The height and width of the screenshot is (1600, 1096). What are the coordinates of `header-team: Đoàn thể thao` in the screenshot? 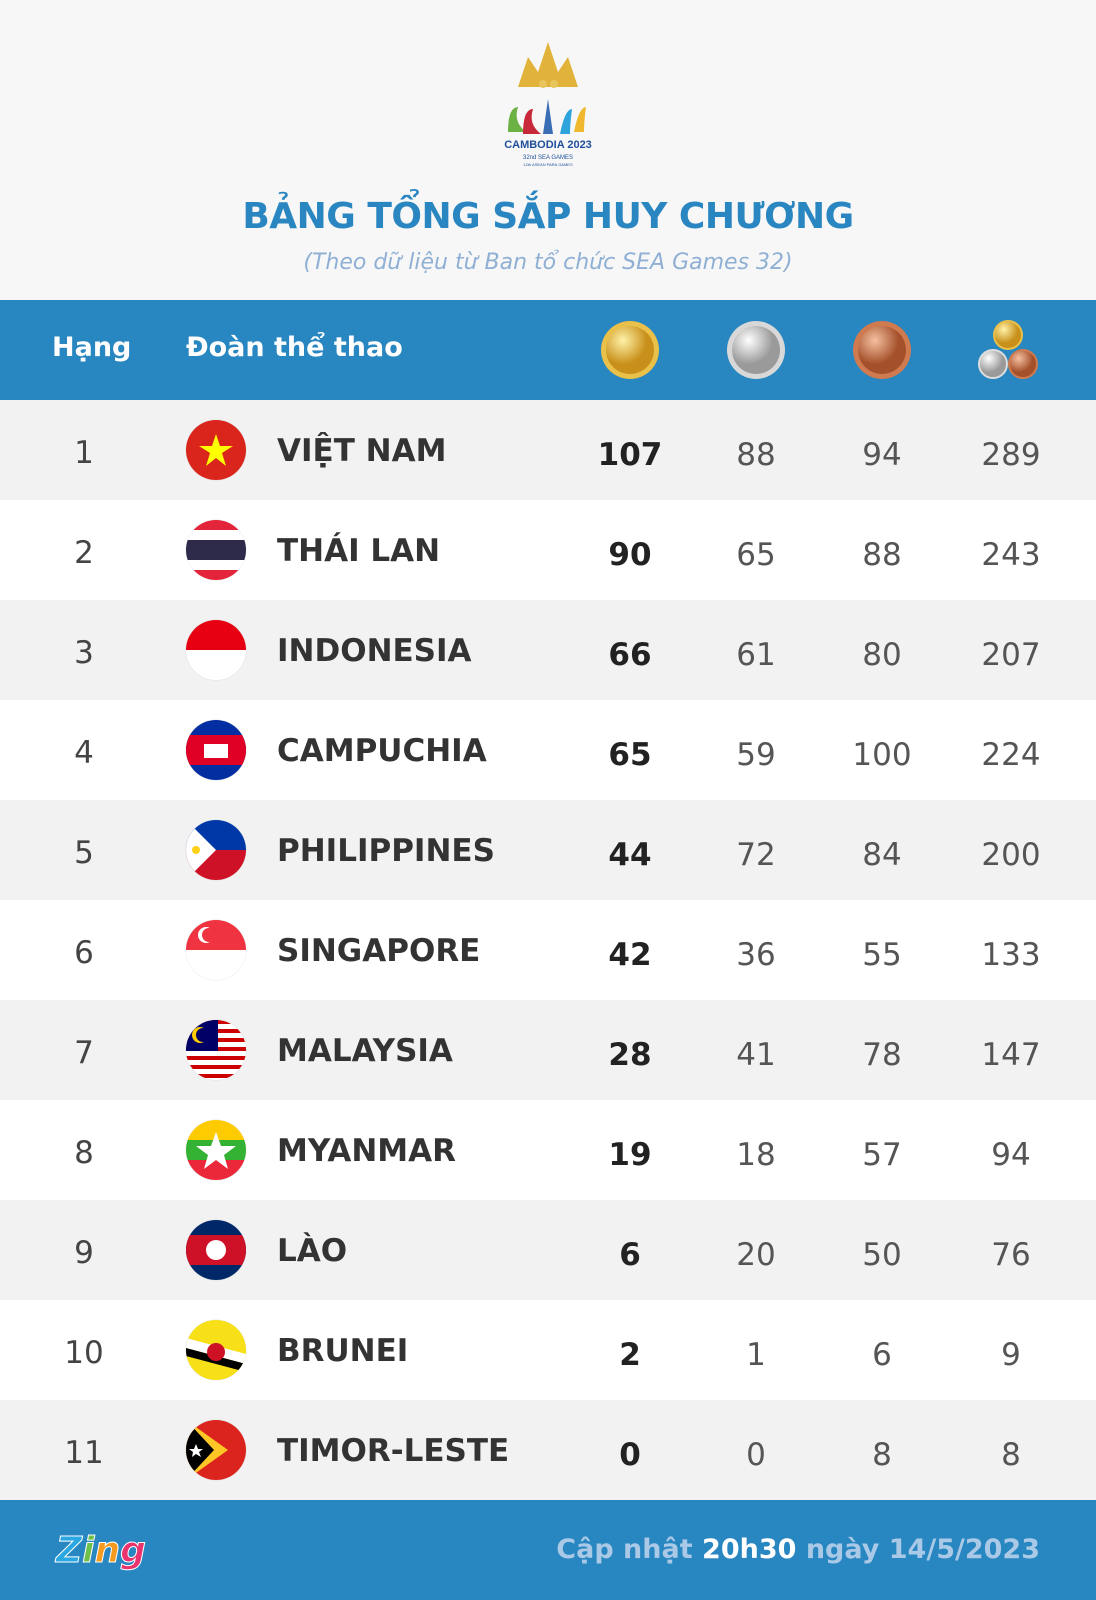 It's located at (294, 347).